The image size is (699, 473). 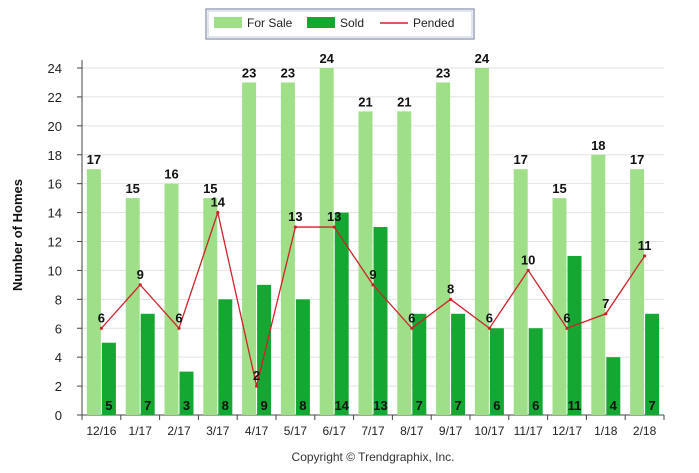 I want to click on y-tick-label: 6, so click(x=58, y=328).